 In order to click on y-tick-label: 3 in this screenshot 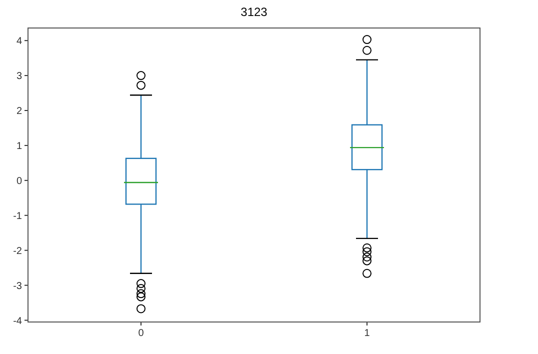, I will do `click(19, 76)`.